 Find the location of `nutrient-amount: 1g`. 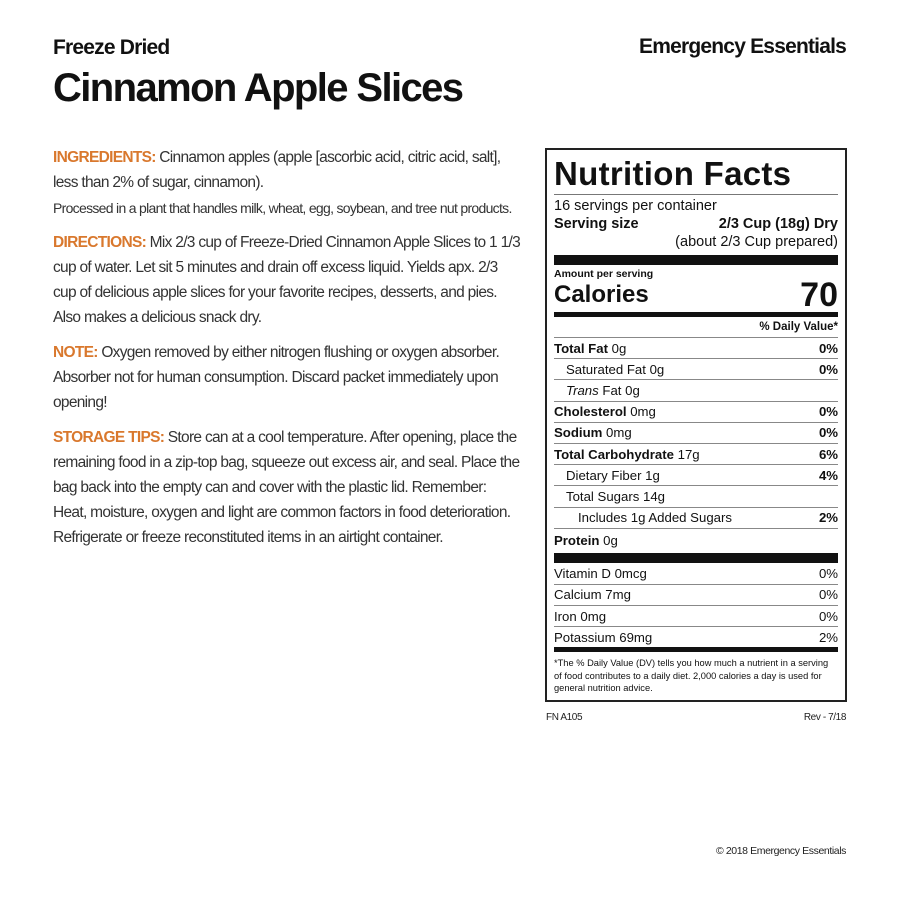

nutrient-amount: 1g is located at coordinates (652, 475).